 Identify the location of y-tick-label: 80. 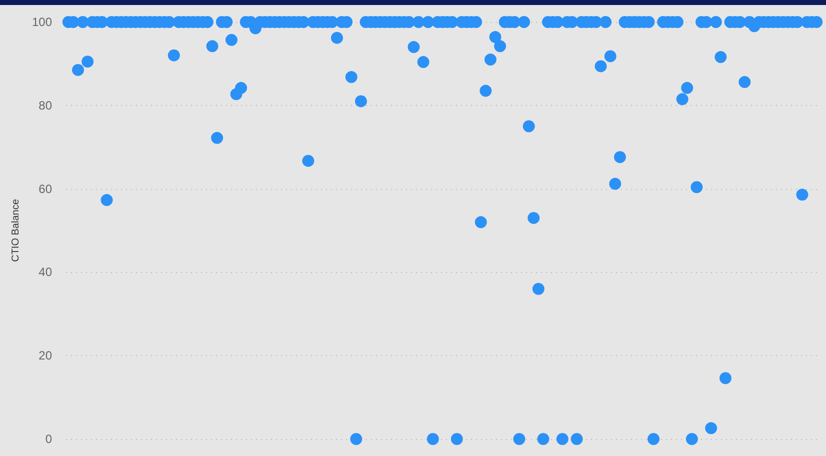
(45, 105).